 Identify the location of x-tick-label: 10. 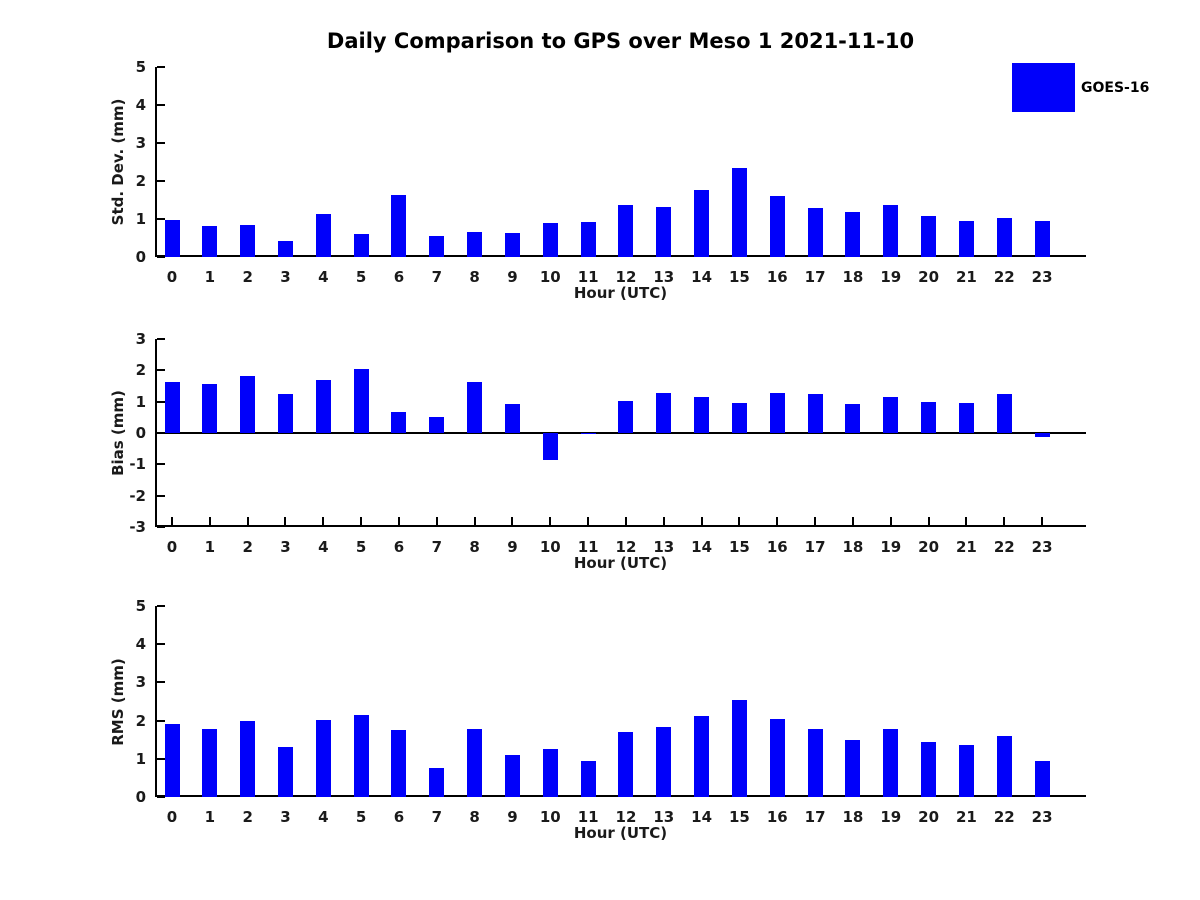
(550, 817).